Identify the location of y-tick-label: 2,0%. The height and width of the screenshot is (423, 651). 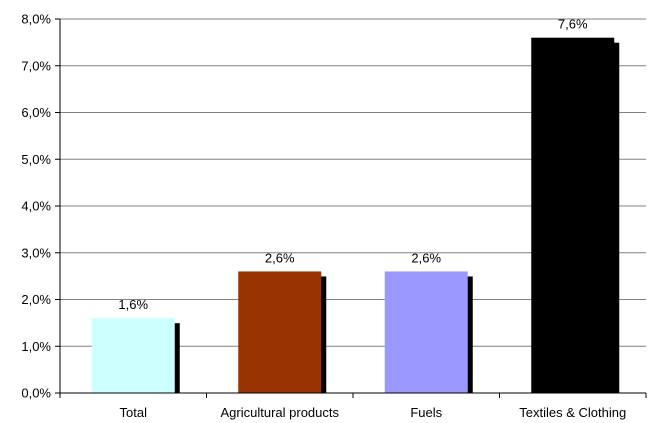
(36, 299).